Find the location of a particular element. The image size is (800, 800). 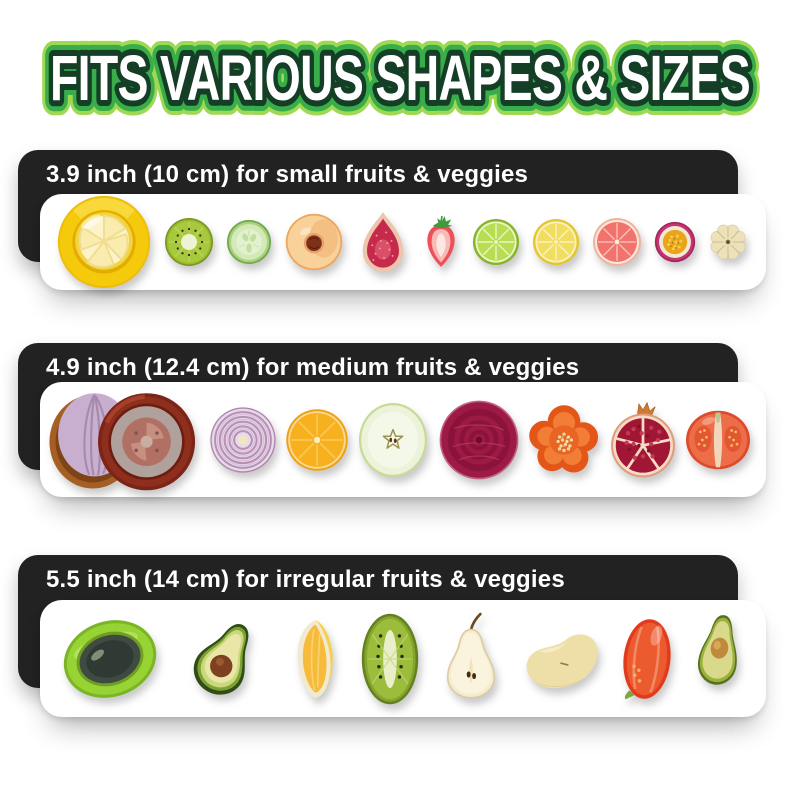

orange-slice is located at coordinates (317, 440).